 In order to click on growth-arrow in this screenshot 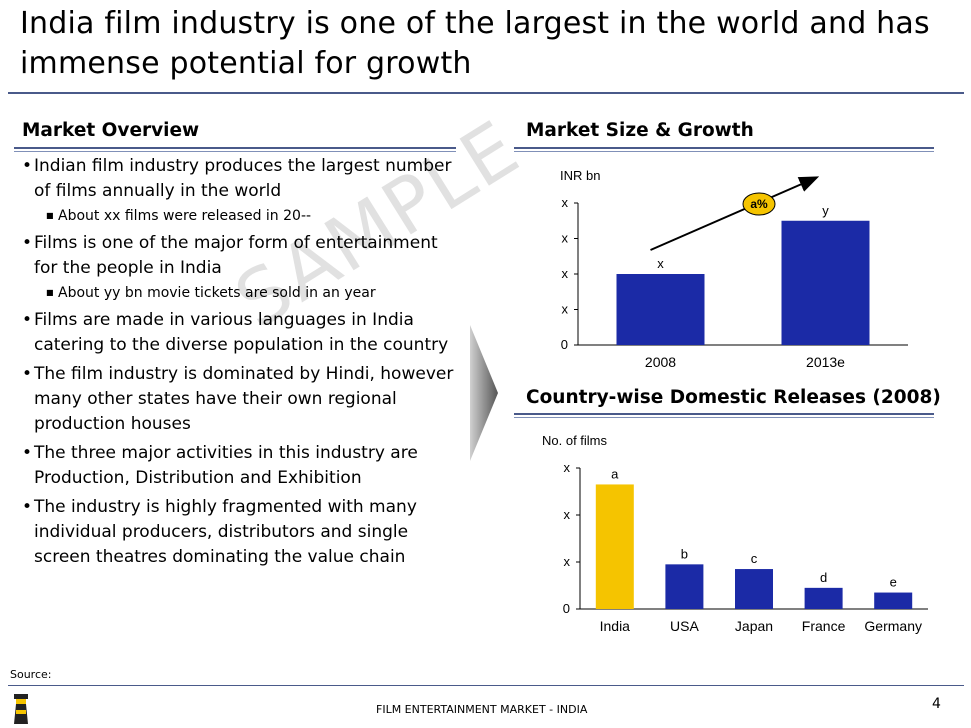, I will do `click(735, 213)`.